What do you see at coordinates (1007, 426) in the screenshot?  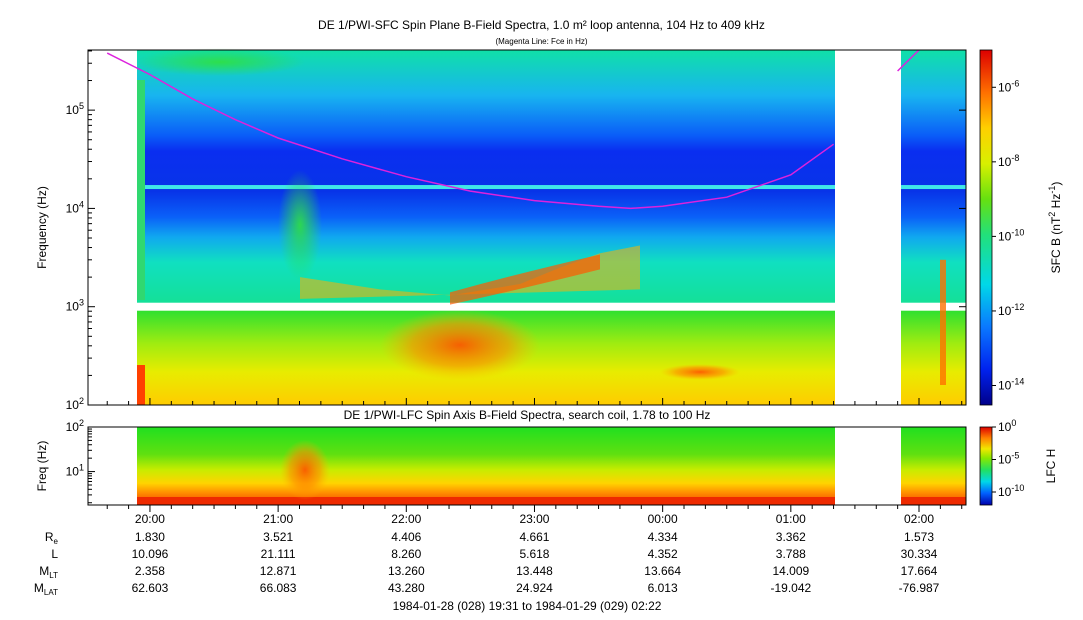 I see `lfc-colorbar-tick-label: 10⁰` at bounding box center [1007, 426].